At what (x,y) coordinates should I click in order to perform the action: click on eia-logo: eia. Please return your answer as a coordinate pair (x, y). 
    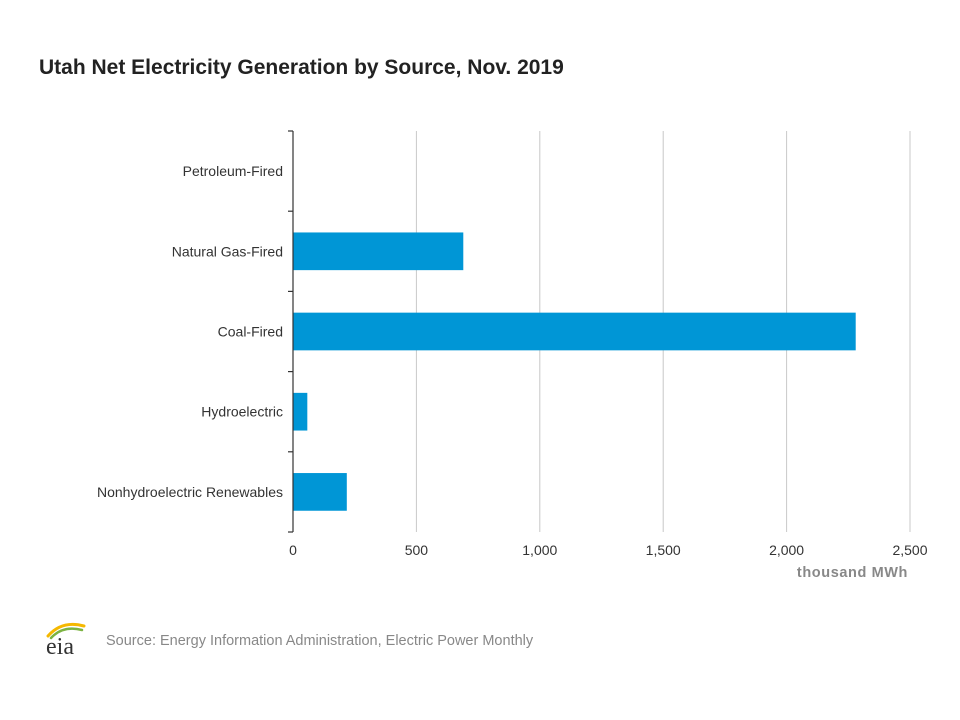
    Looking at the image, I should click on (67, 638).